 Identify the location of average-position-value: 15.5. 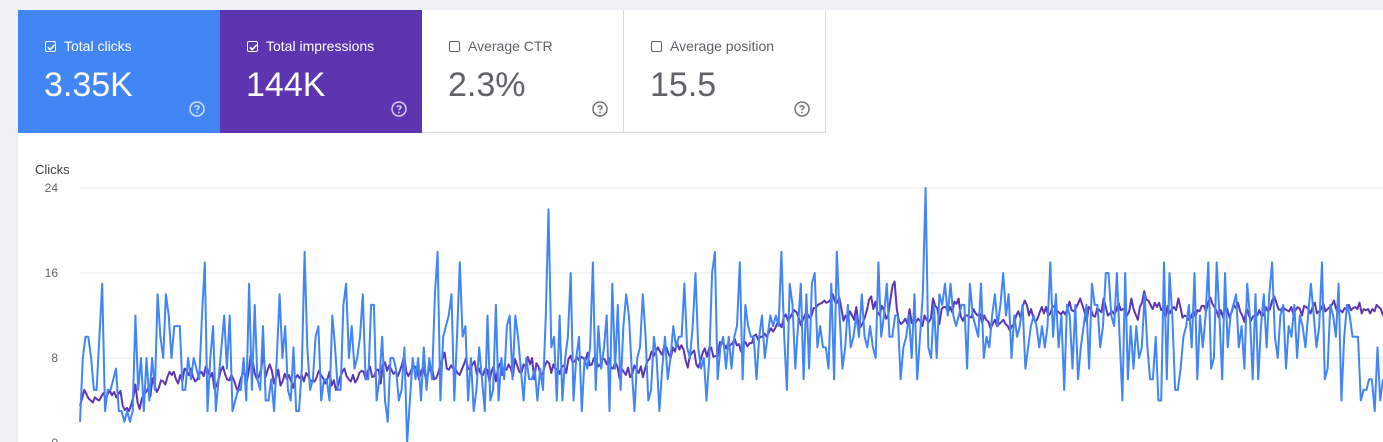
(683, 85).